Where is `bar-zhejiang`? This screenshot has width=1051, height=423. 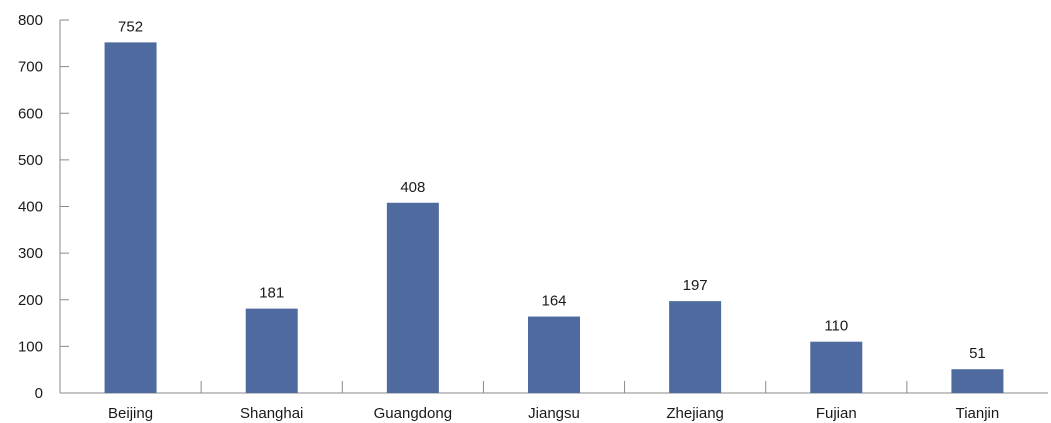 bar-zhejiang is located at coordinates (695, 347).